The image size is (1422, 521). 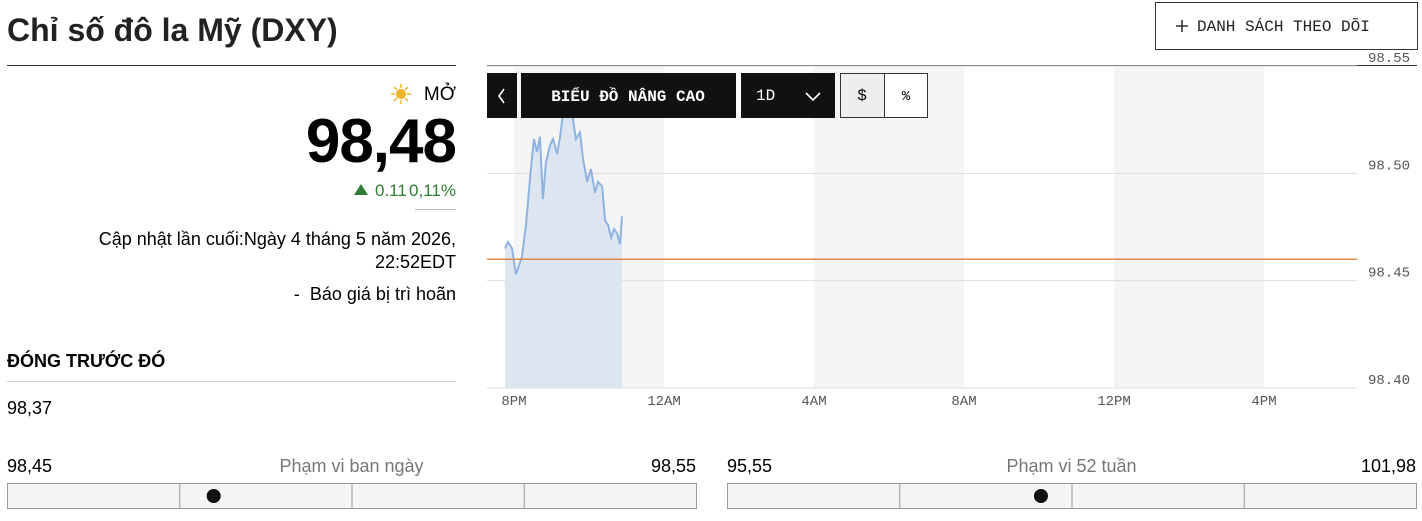 I want to click on toggle-label: $, so click(x=862, y=96).